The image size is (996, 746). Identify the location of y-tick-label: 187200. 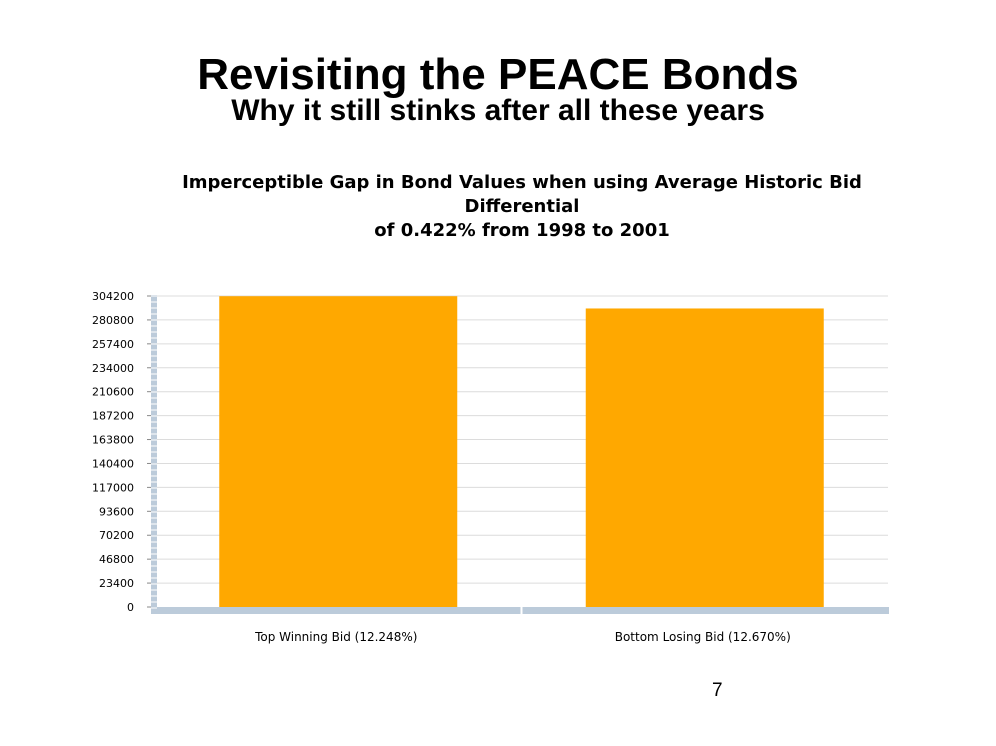
(113, 416).